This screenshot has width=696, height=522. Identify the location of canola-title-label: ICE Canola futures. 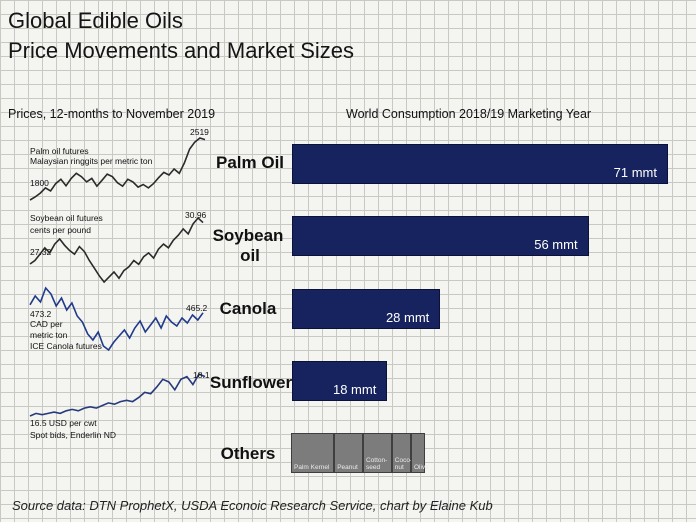
(66, 346).